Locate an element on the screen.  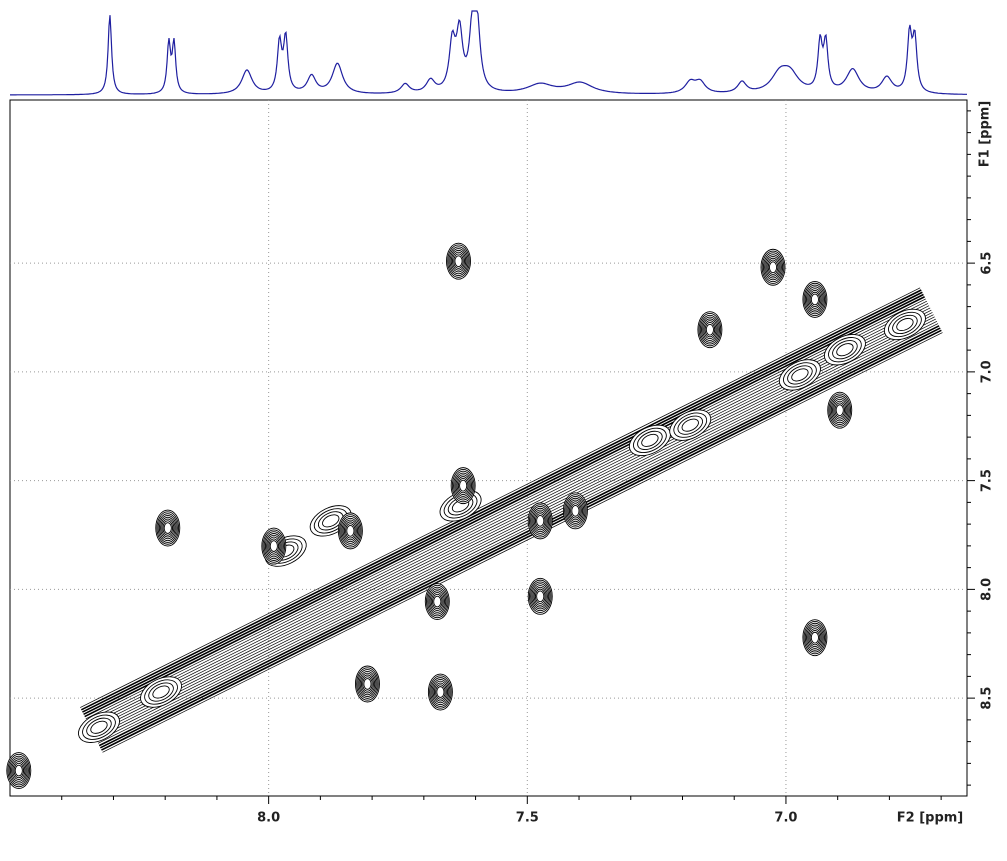
x-tick-label: 8.0 is located at coordinates (268, 818).